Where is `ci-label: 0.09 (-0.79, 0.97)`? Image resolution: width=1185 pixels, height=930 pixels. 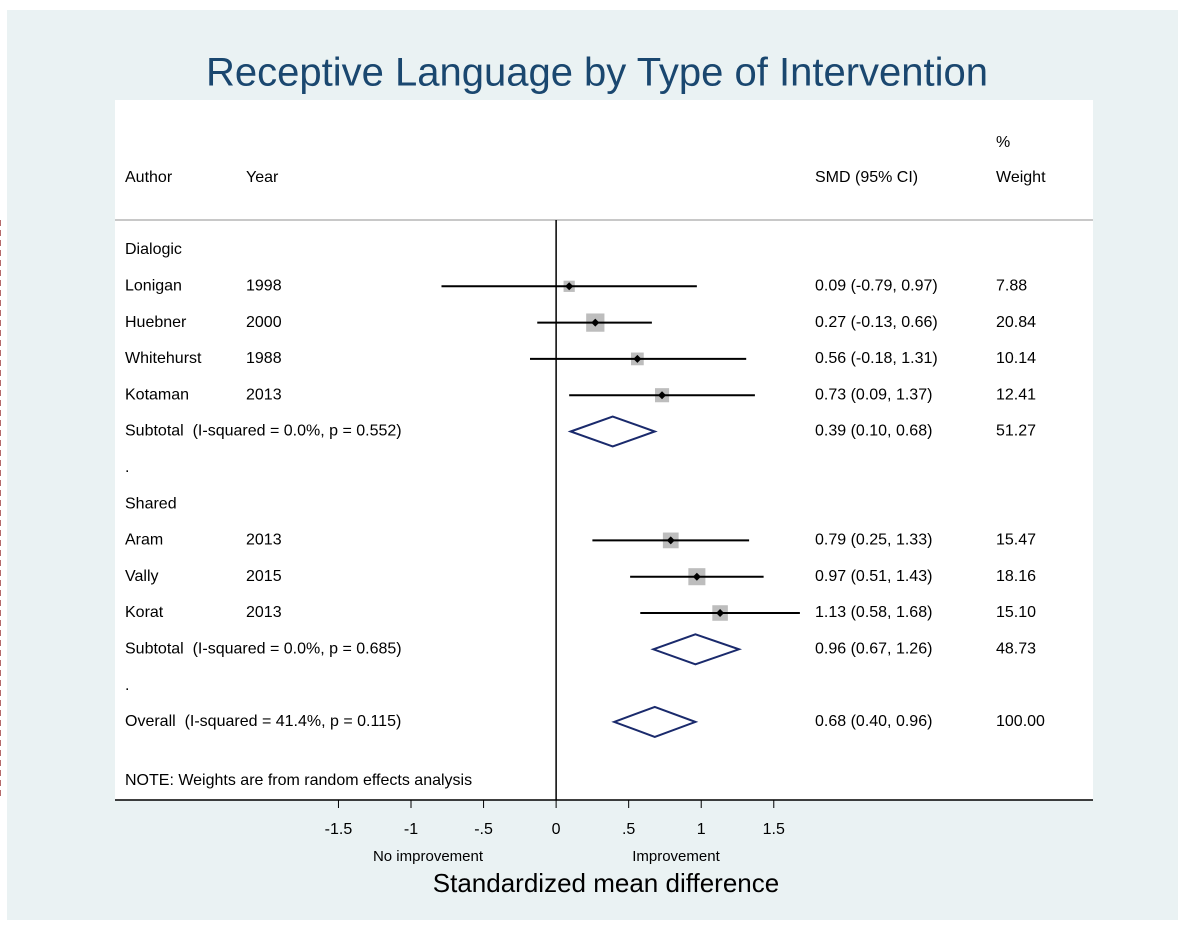 ci-label: 0.09 (-0.79, 0.97) is located at coordinates (876, 286).